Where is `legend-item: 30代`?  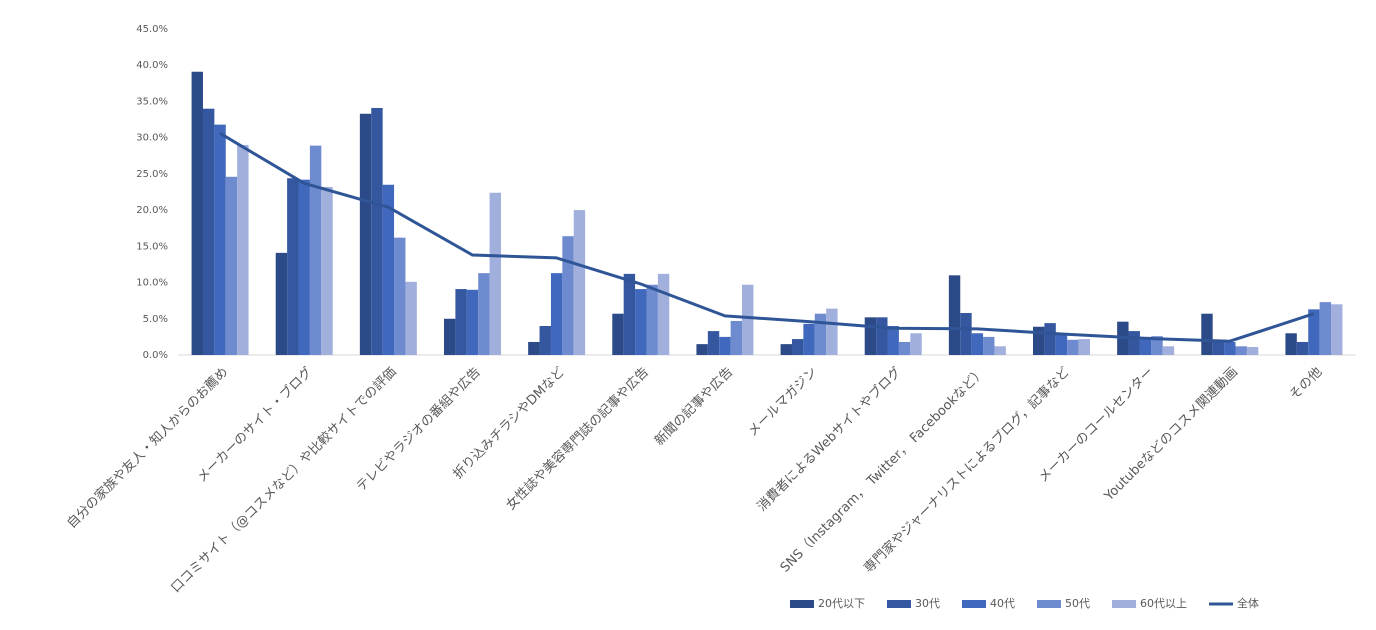
legend-item: 30代 is located at coordinates (913, 603).